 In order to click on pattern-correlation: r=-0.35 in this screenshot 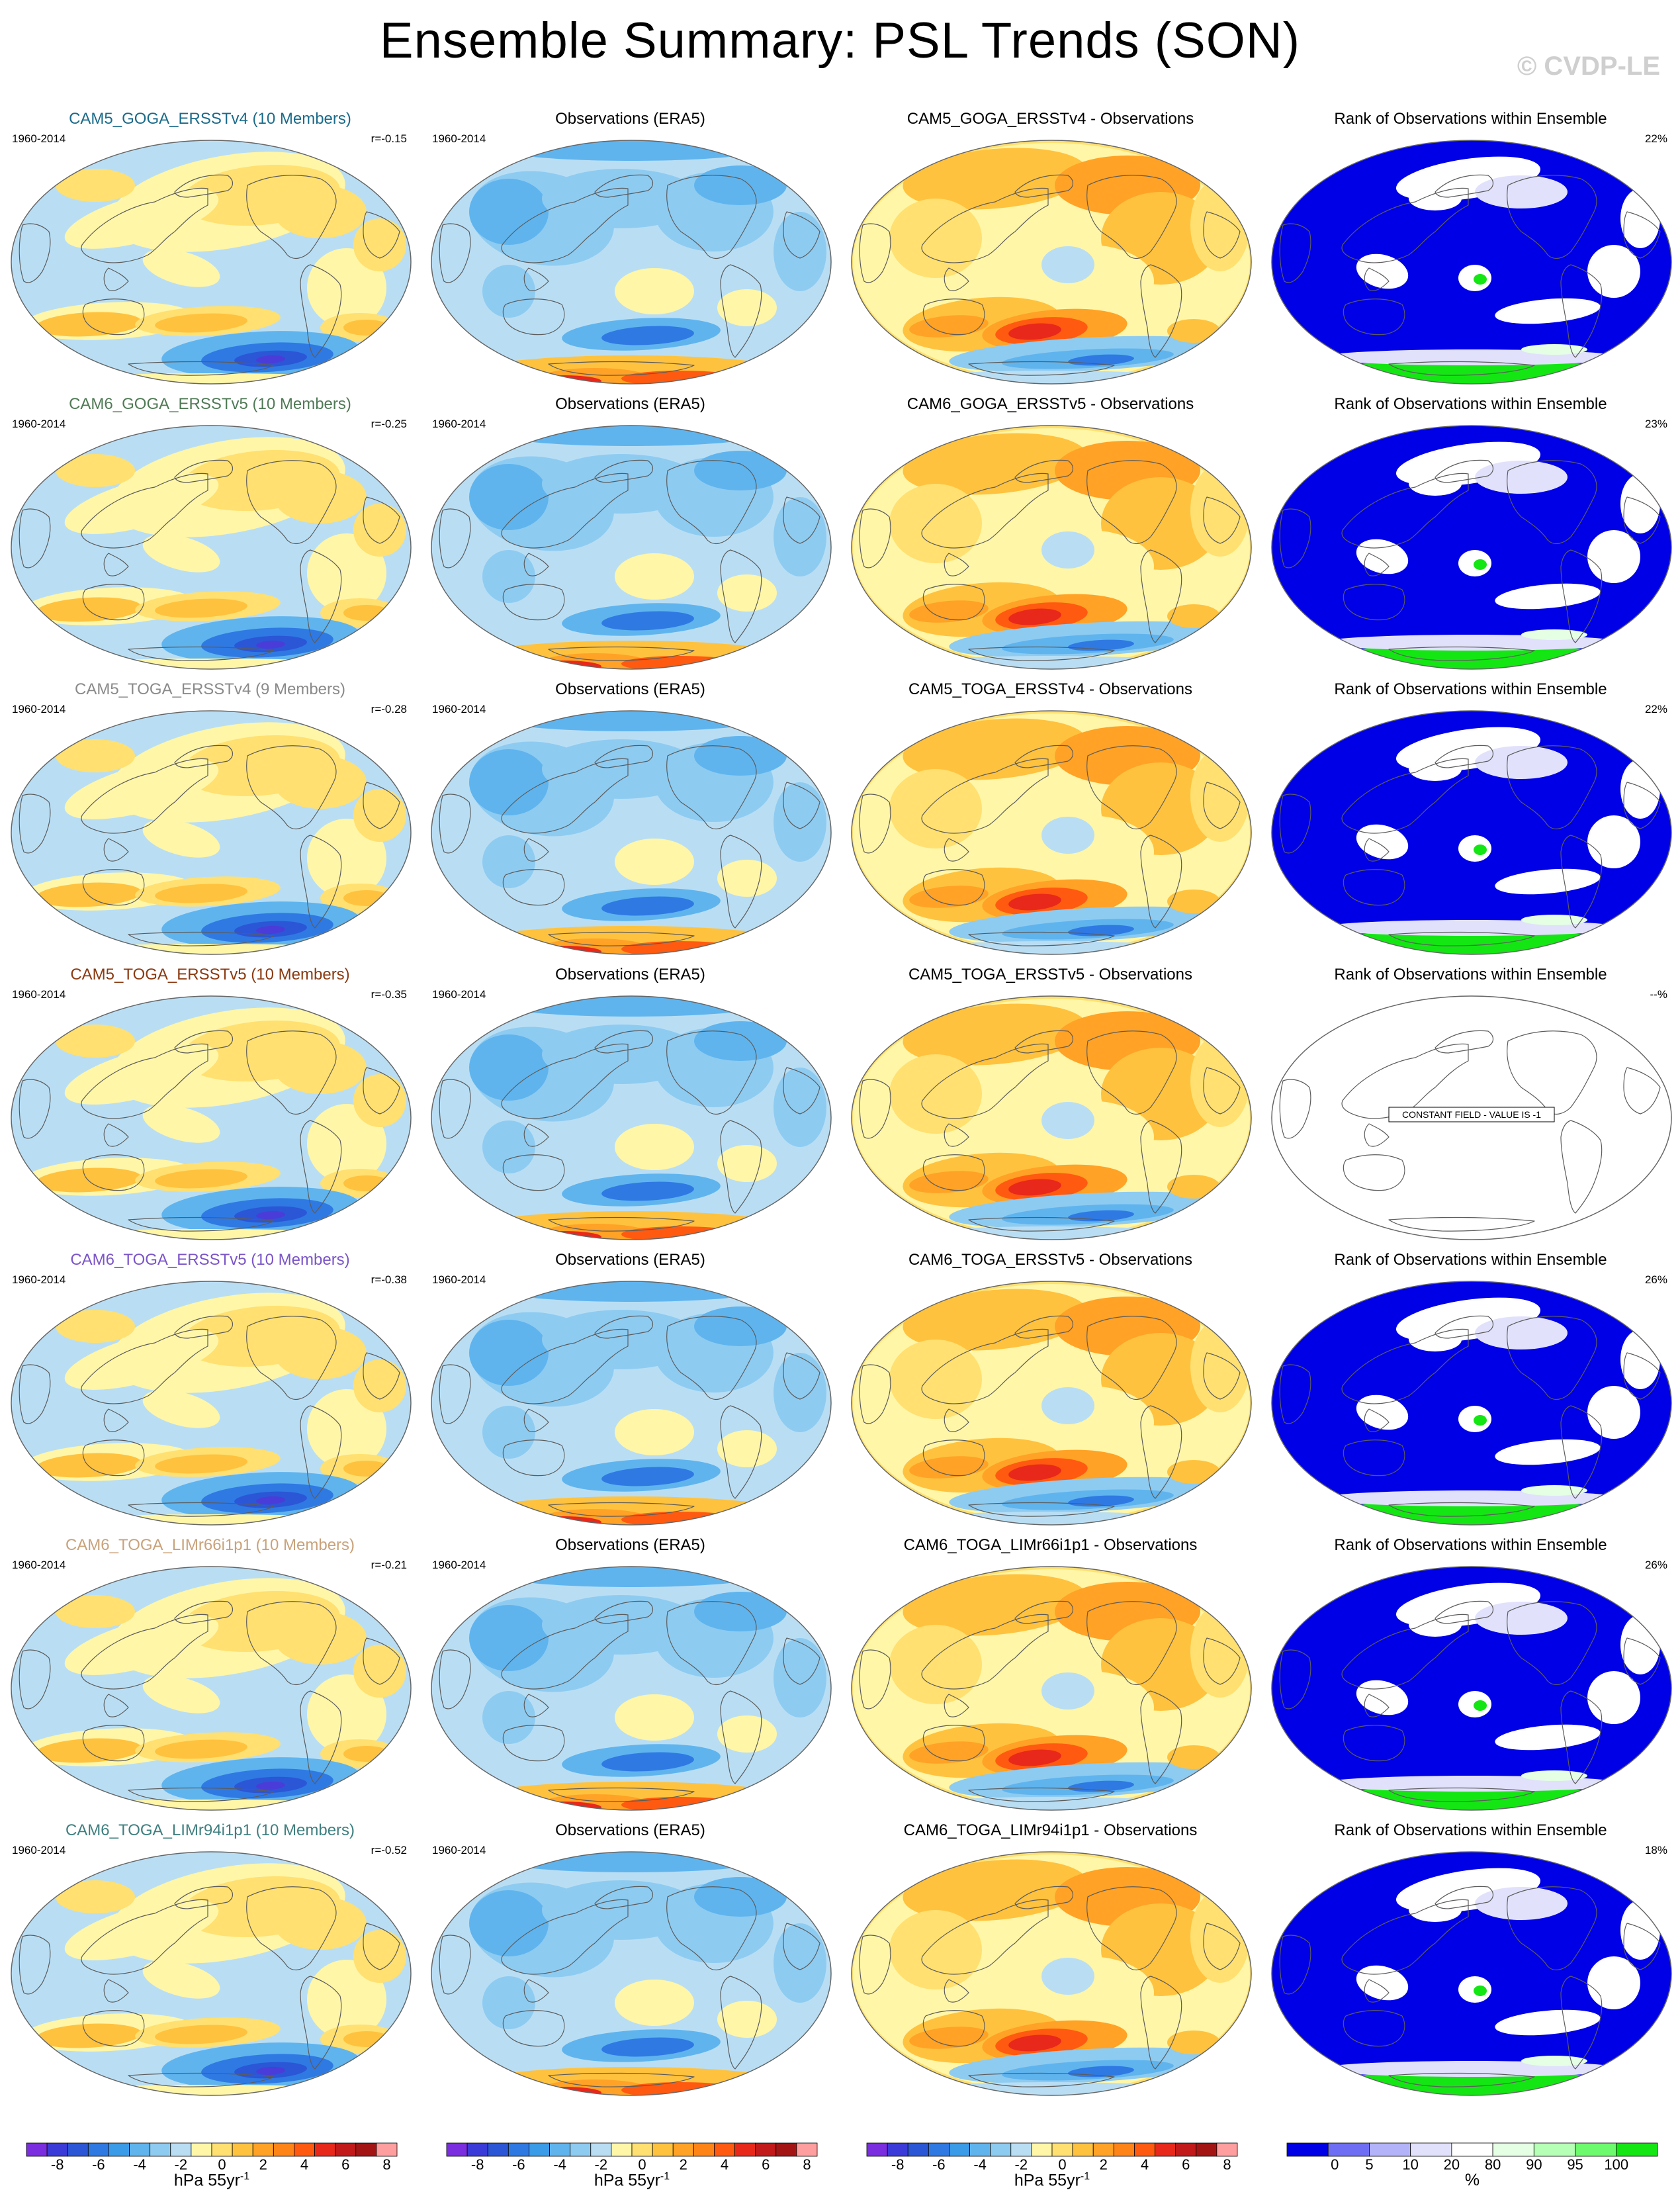, I will do `click(389, 995)`.